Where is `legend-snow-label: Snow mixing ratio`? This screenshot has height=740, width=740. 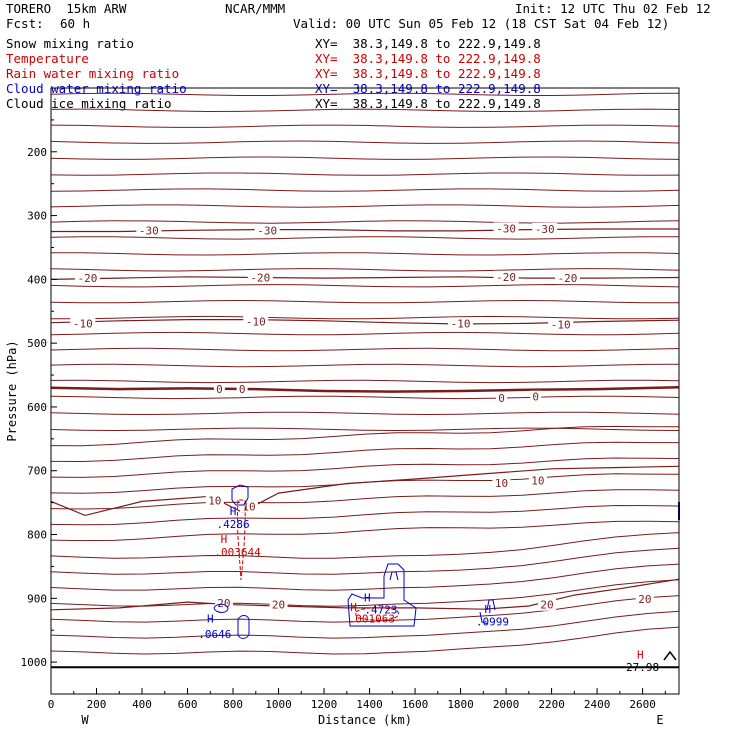 legend-snow-label: Snow mixing ratio is located at coordinates (70, 43).